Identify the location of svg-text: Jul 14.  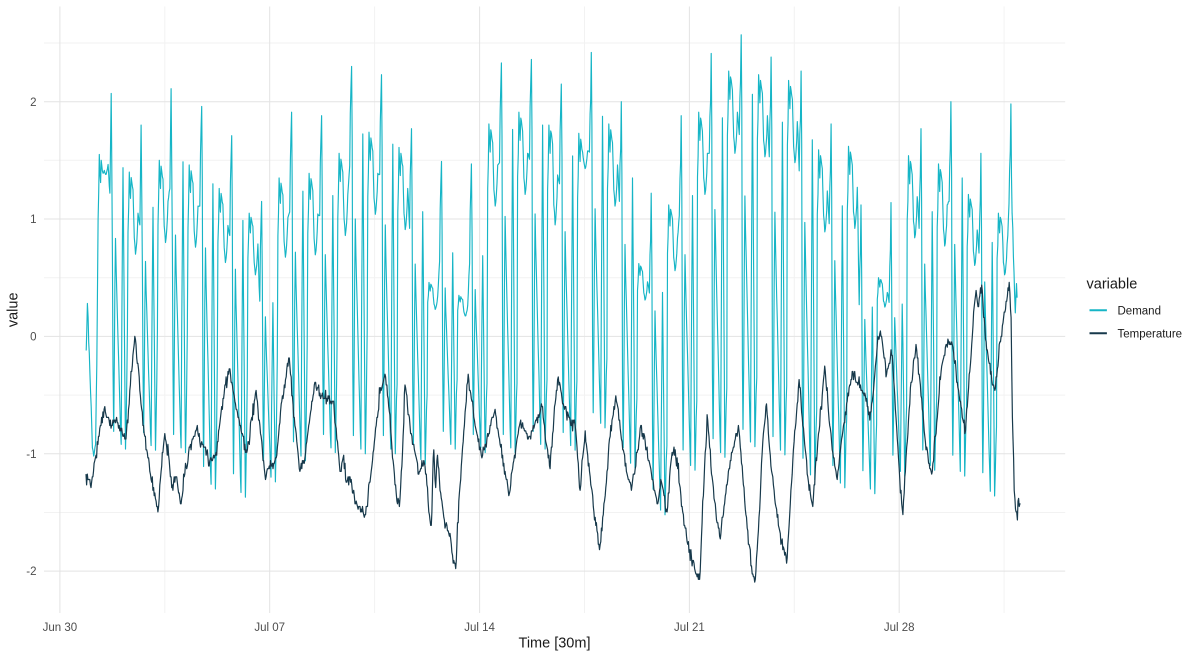
(479, 628).